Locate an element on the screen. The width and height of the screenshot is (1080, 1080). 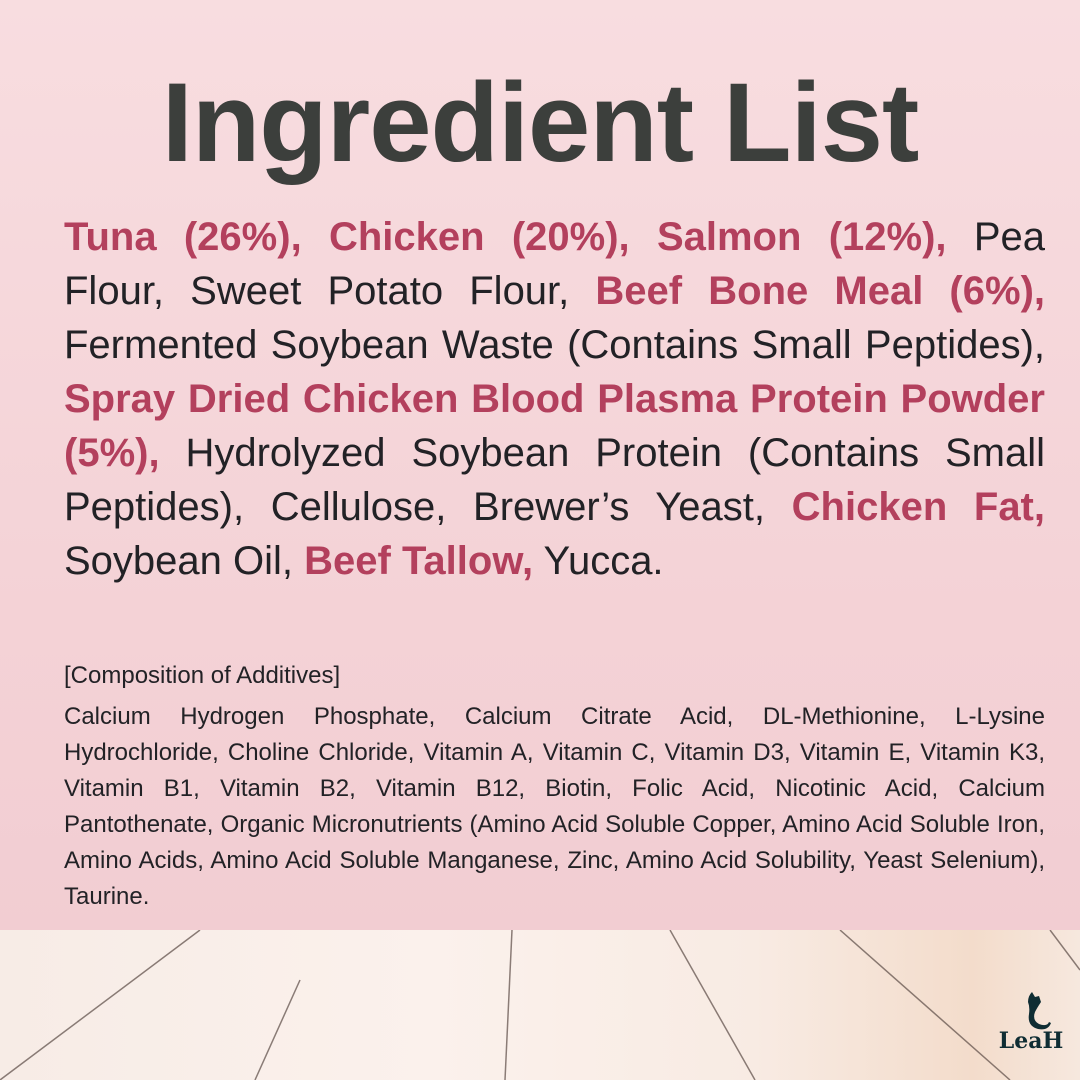
brand-logo: LeaH is located at coordinates (1031, 1030).